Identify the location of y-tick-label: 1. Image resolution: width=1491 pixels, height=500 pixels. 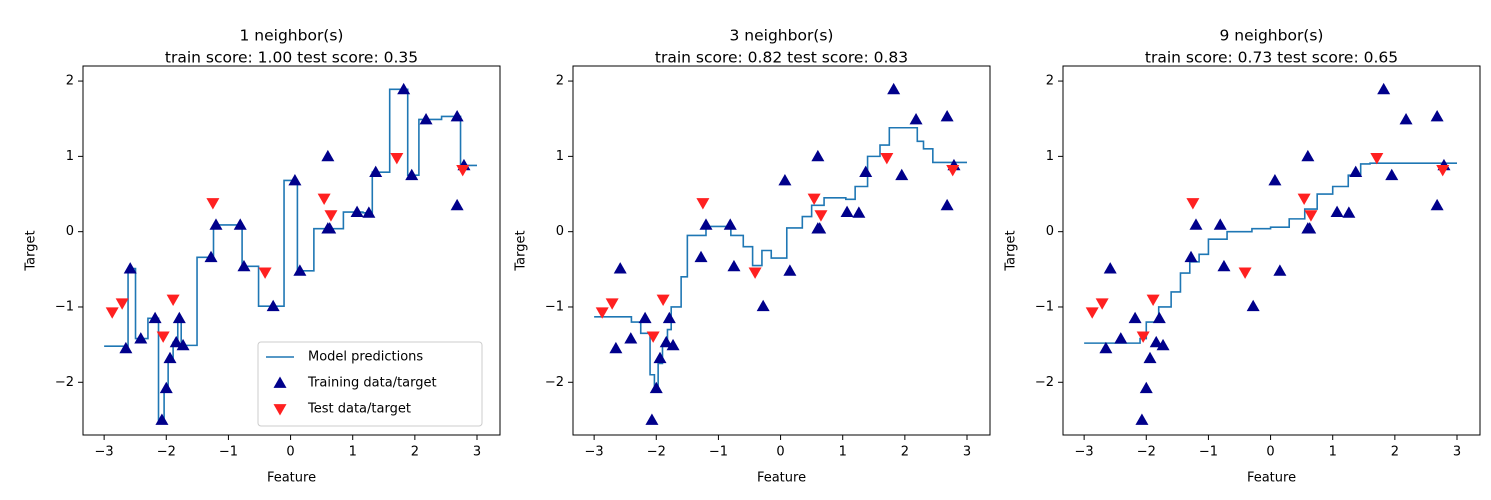
(70, 156).